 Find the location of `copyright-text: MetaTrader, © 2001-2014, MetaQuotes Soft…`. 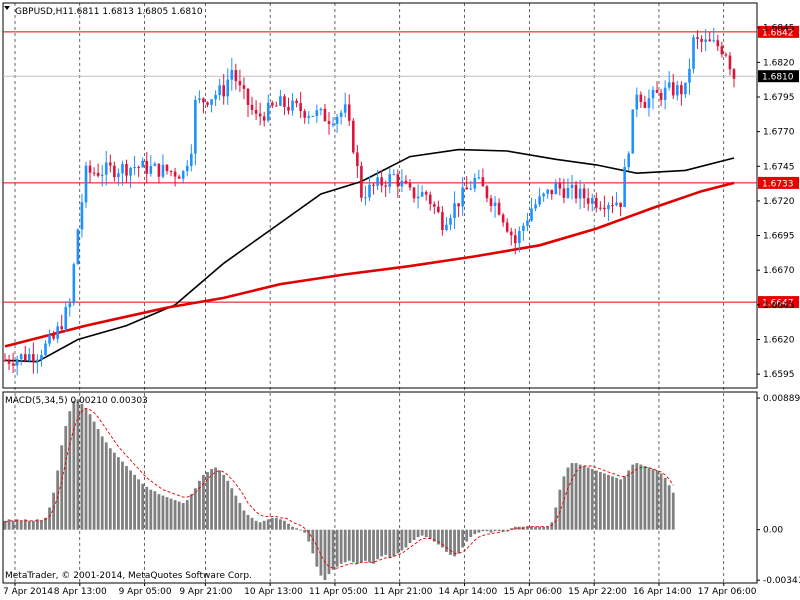

copyright-text: MetaTrader, © 2001-2014, MetaQuotes Soft… is located at coordinates (128, 576).